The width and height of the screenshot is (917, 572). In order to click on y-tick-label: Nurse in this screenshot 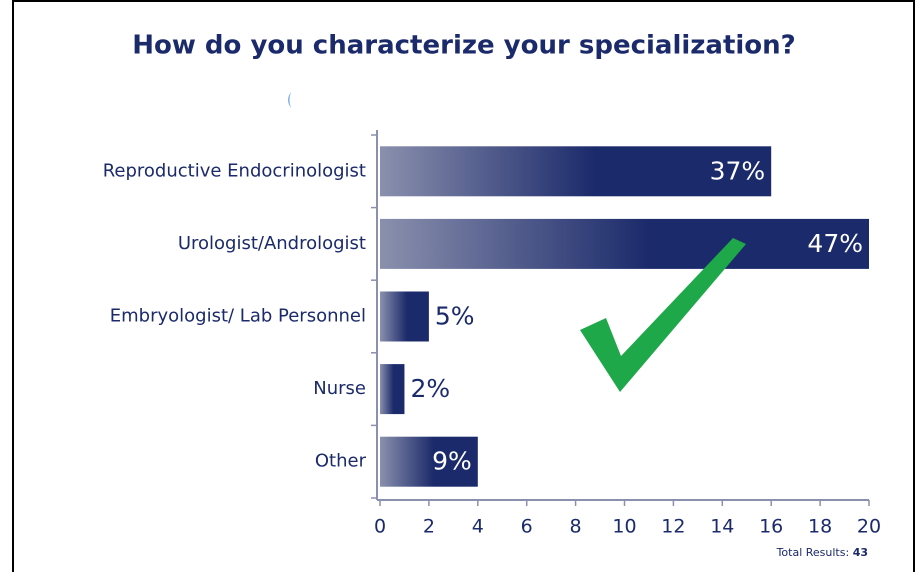, I will do `click(339, 388)`.